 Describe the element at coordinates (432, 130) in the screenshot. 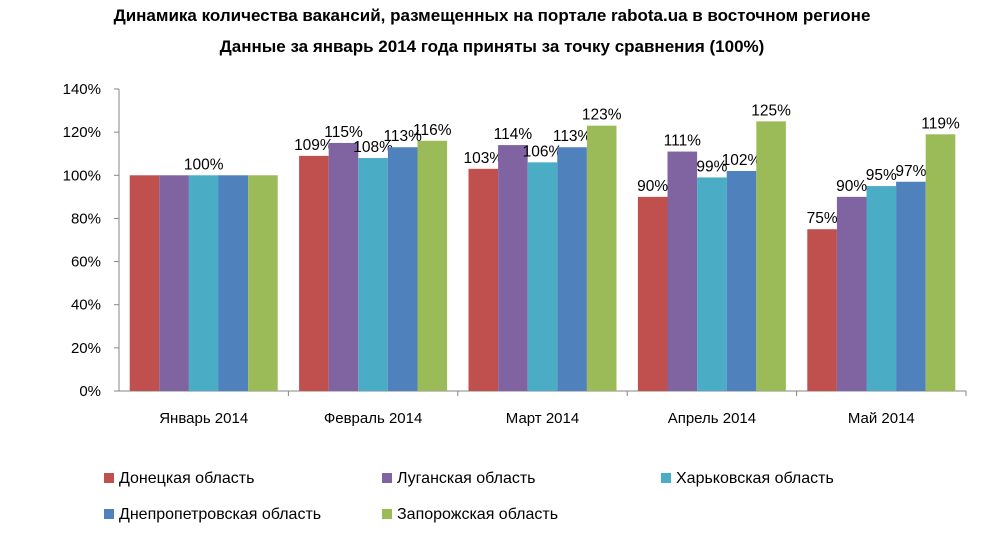

I see `data-label: 116%` at that location.